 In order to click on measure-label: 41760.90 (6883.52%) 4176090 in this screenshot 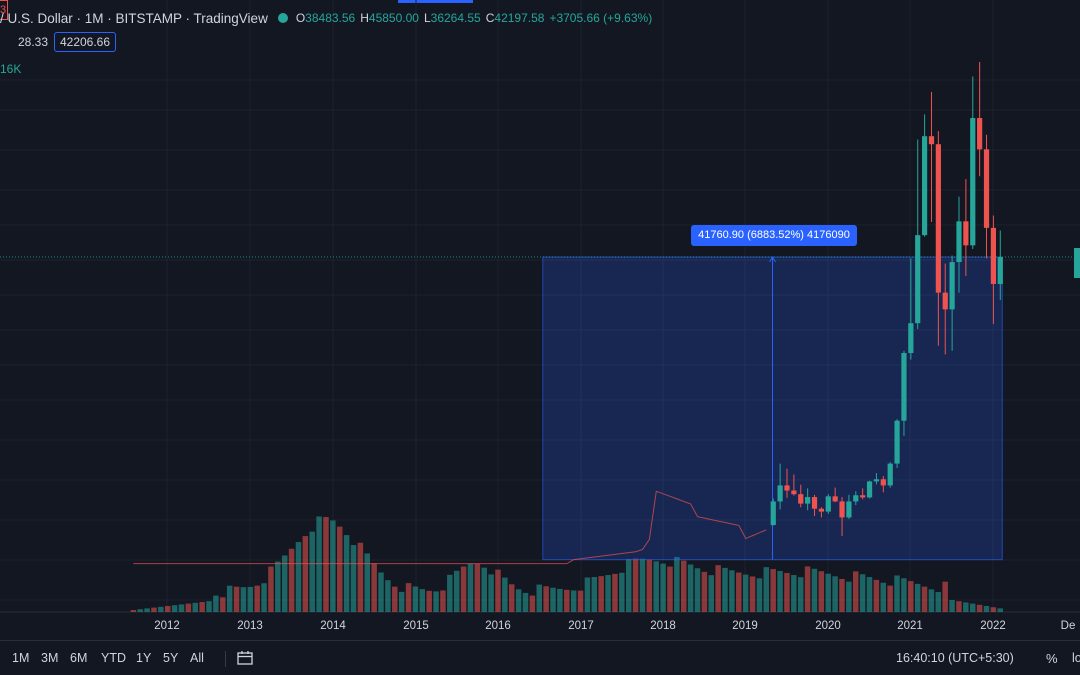, I will do `click(774, 235)`.